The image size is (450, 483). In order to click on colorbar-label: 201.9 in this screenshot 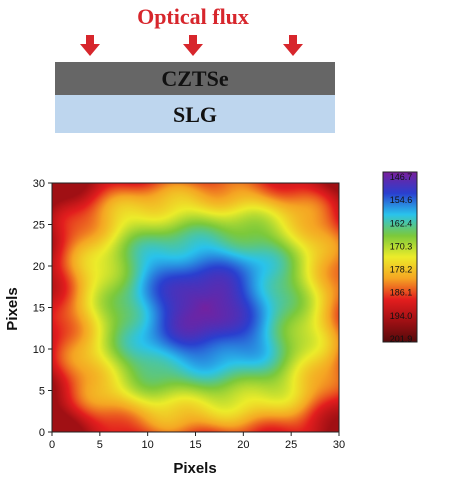, I will do `click(401, 339)`.